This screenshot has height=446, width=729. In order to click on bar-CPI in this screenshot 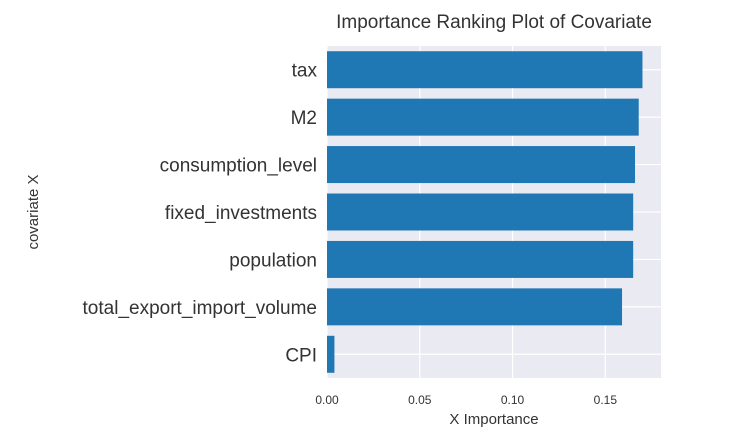, I will do `click(331, 354)`.